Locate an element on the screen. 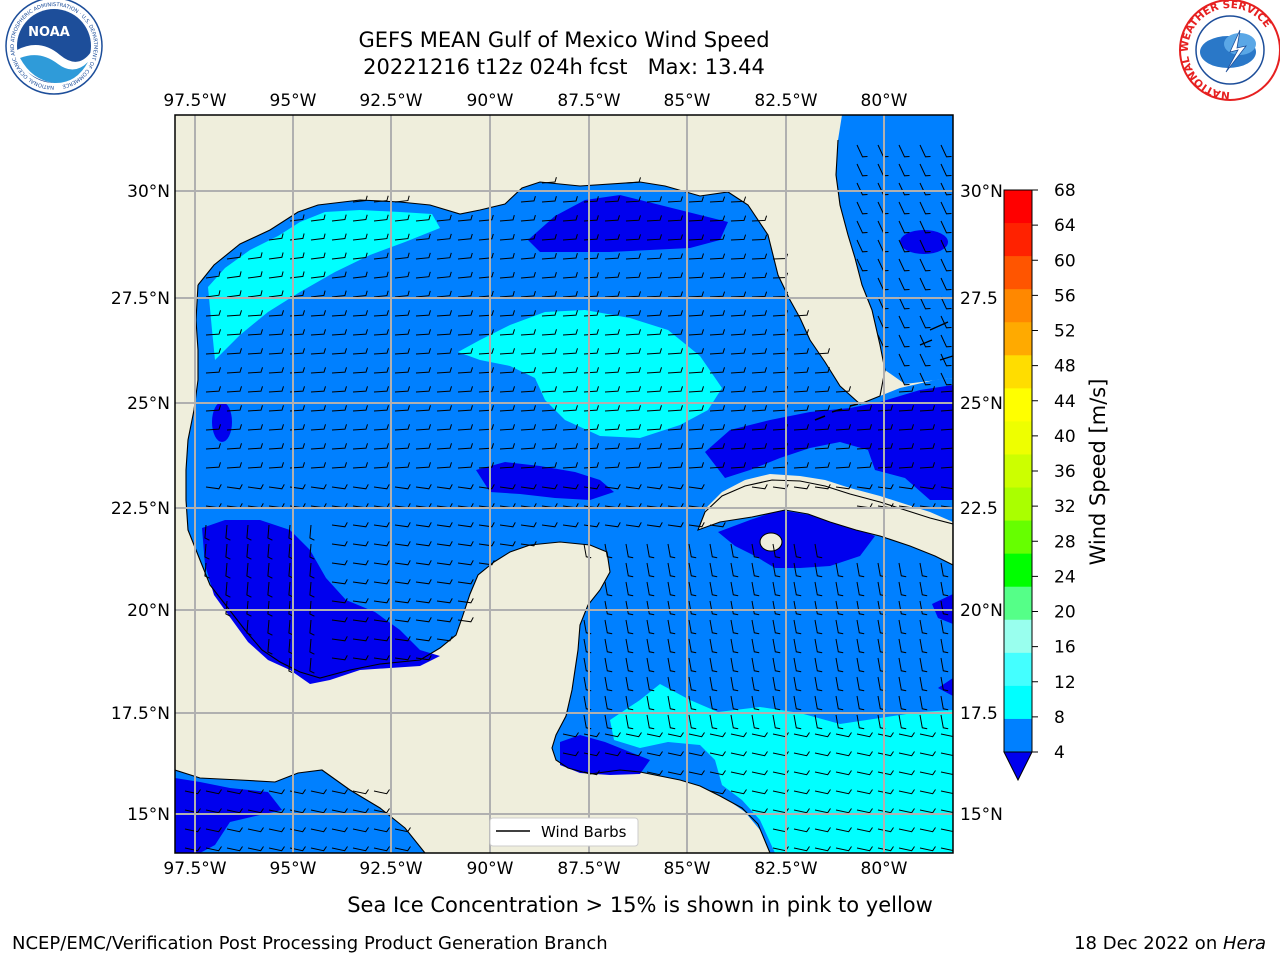 This screenshot has width=1280, height=960. coastline-pacific is located at coordinates (300, 811).